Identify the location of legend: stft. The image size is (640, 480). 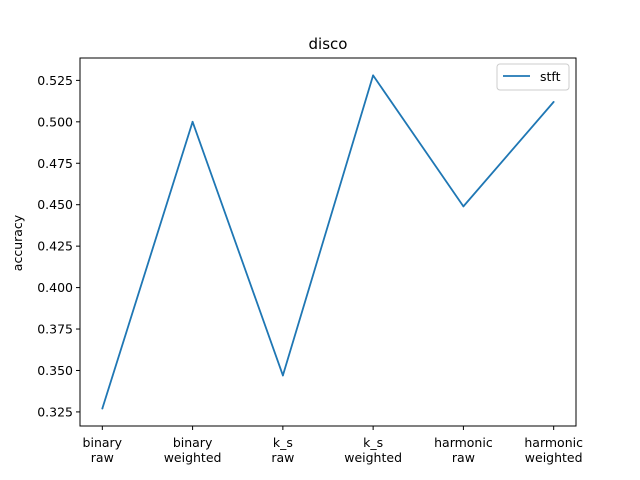
(533, 77).